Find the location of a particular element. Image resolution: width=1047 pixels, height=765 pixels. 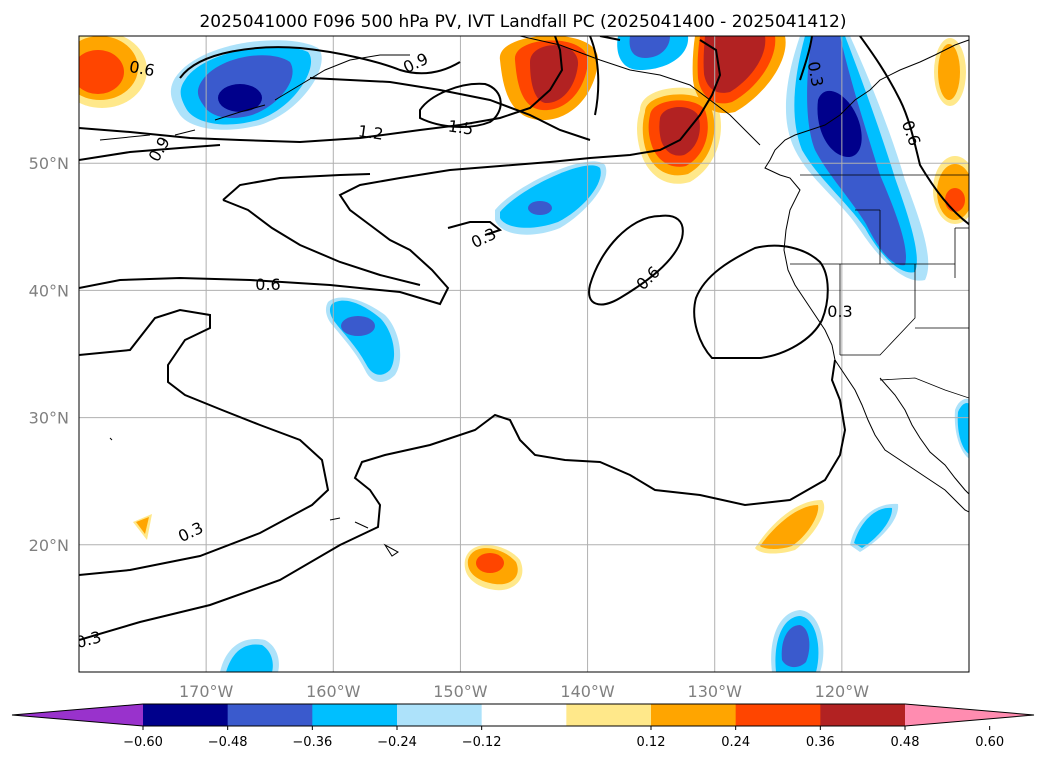

positive-anomaly-northeast is located at coordinates (951, 131).